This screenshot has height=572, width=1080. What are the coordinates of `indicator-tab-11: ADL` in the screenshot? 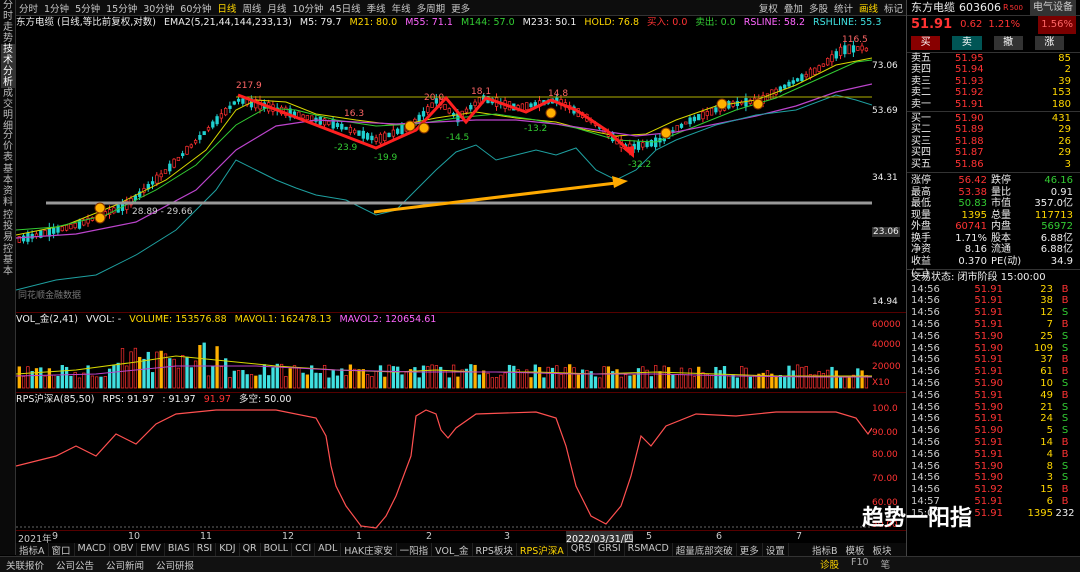 It's located at (328, 549).